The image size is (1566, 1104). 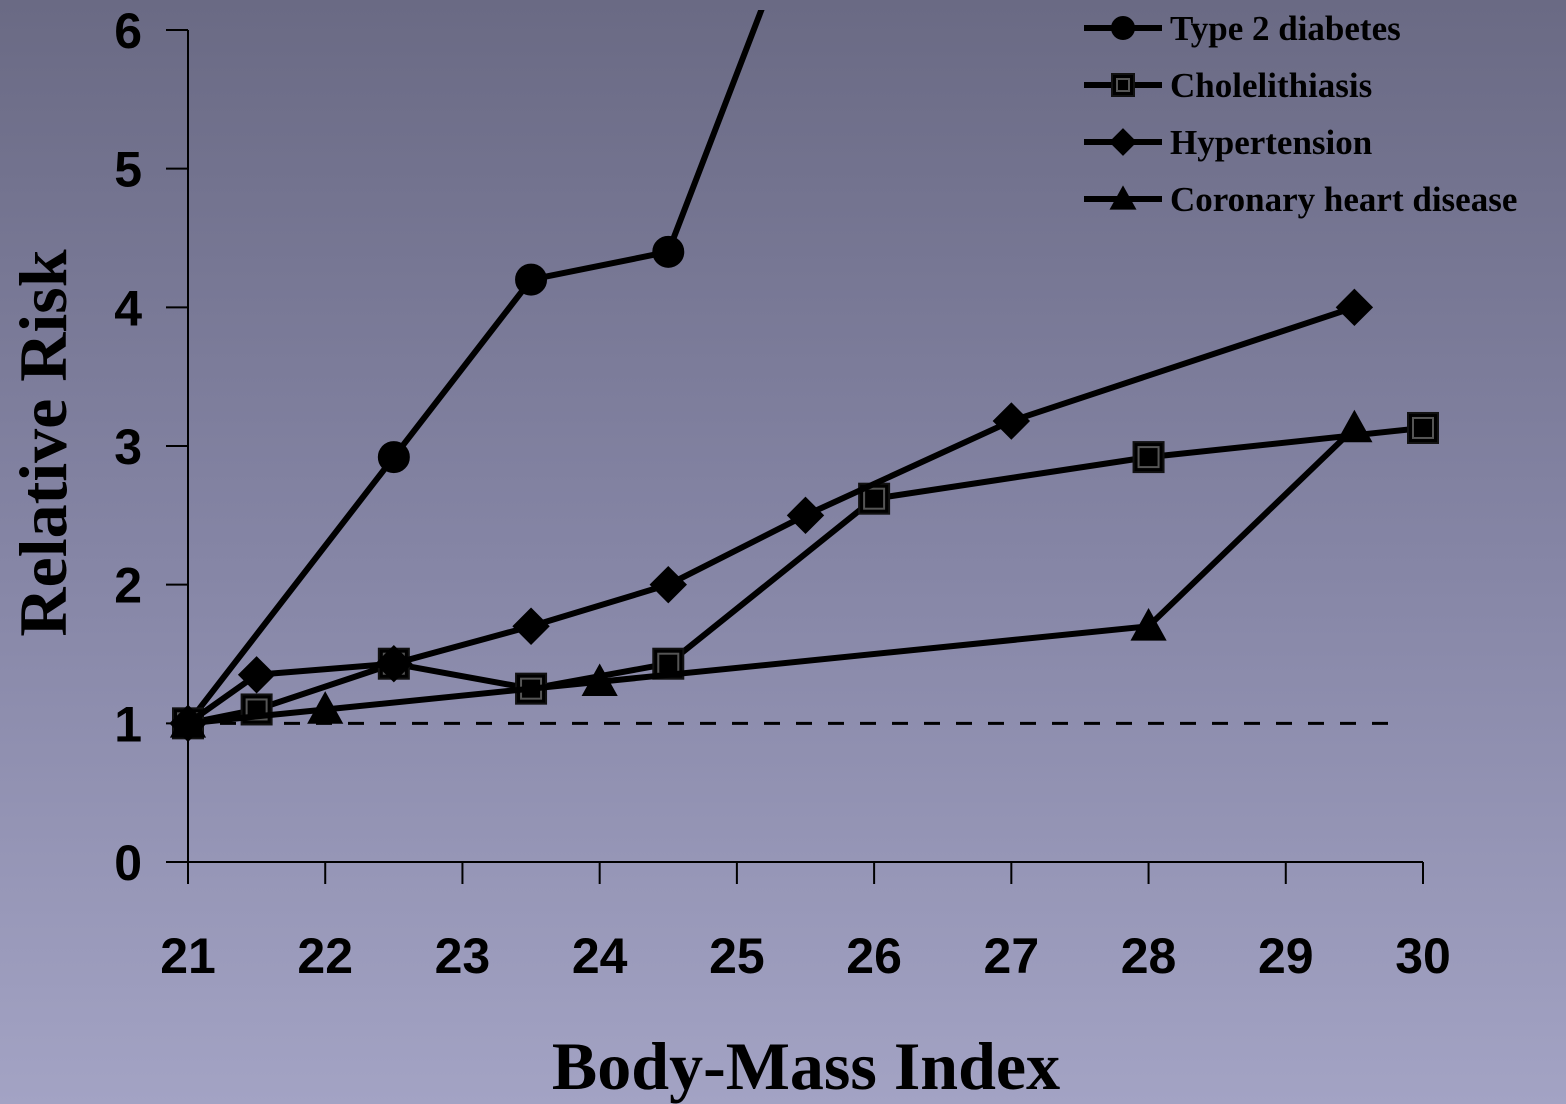 I want to click on x-tick-label: 21, so click(x=188, y=956).